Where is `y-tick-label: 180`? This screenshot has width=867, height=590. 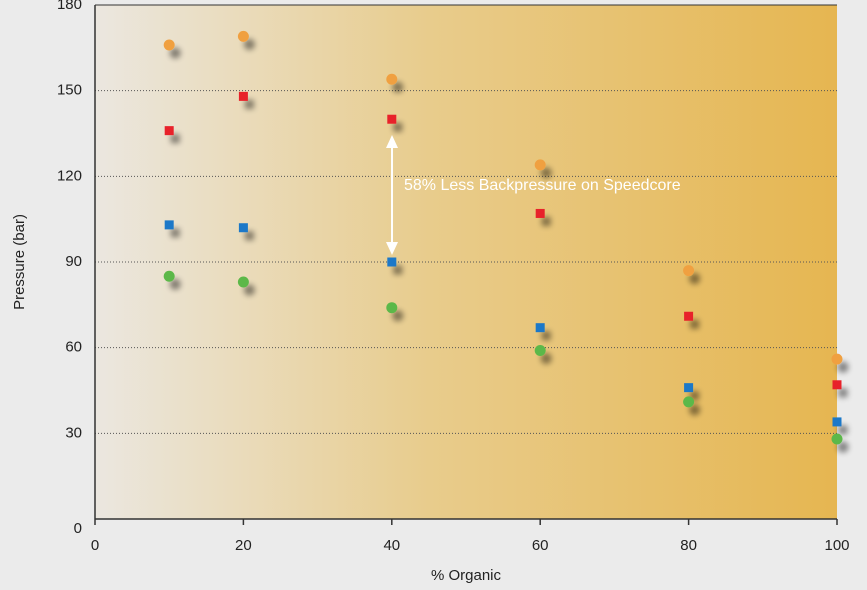 y-tick-label: 180 is located at coordinates (69, 6).